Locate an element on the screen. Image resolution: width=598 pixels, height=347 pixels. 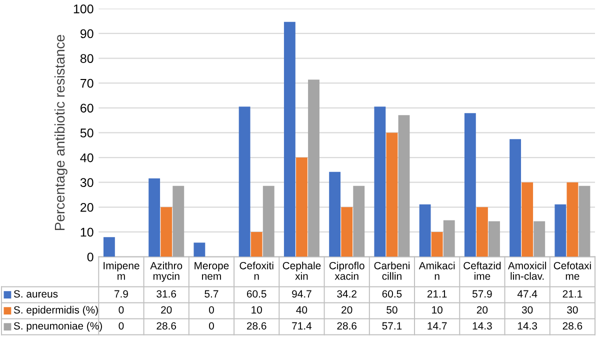
y-tick-label: 30 is located at coordinates (87, 182).